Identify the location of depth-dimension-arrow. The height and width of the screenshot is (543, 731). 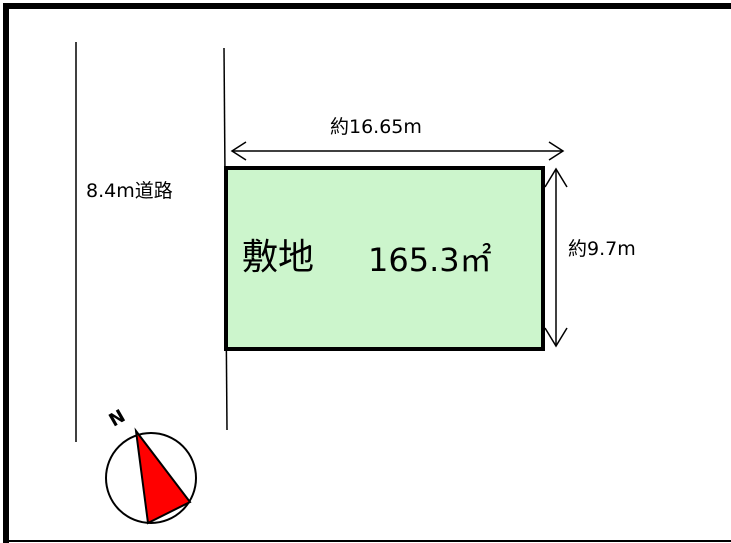
(556, 257).